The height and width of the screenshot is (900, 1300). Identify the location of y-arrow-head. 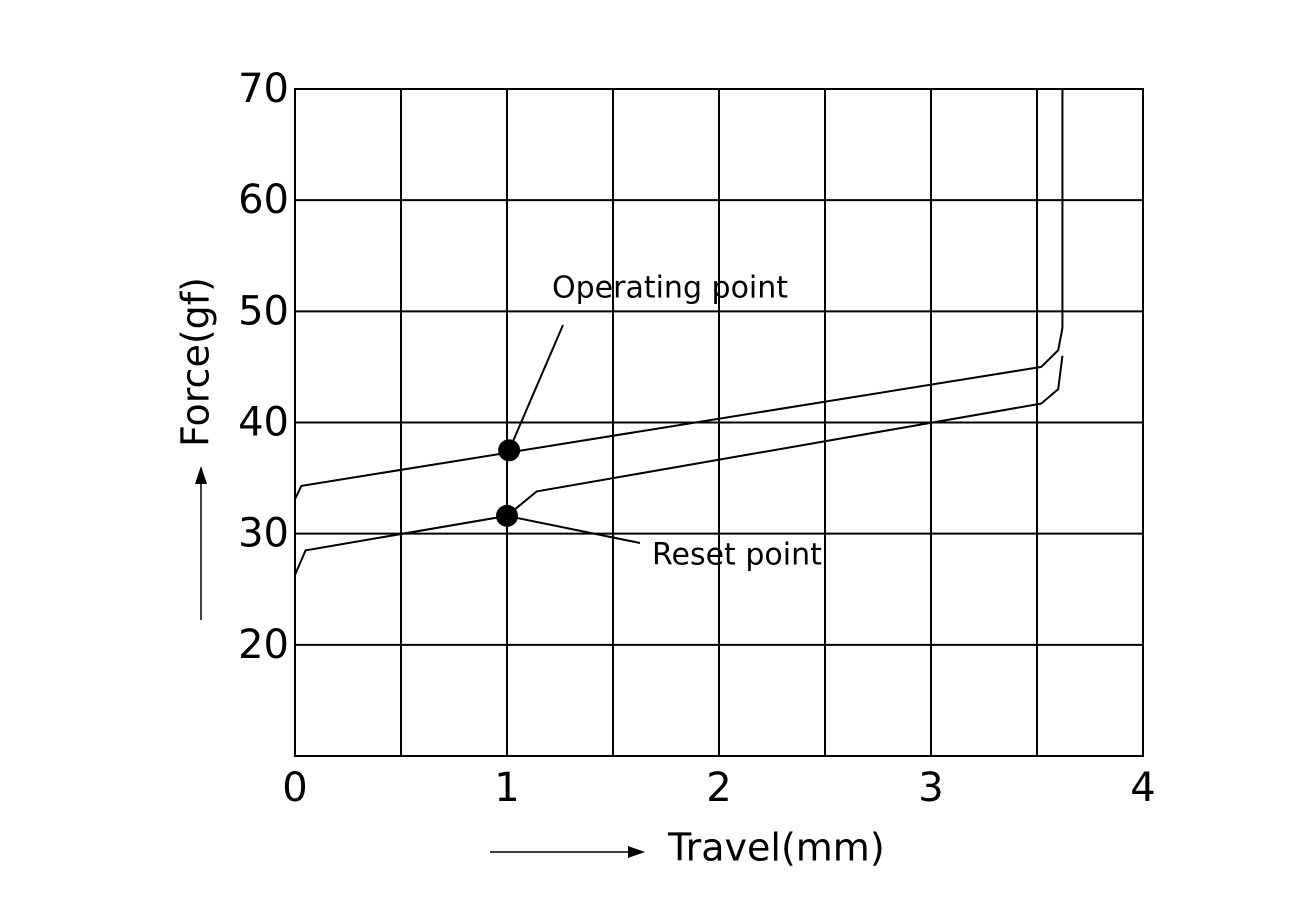
(201, 475).